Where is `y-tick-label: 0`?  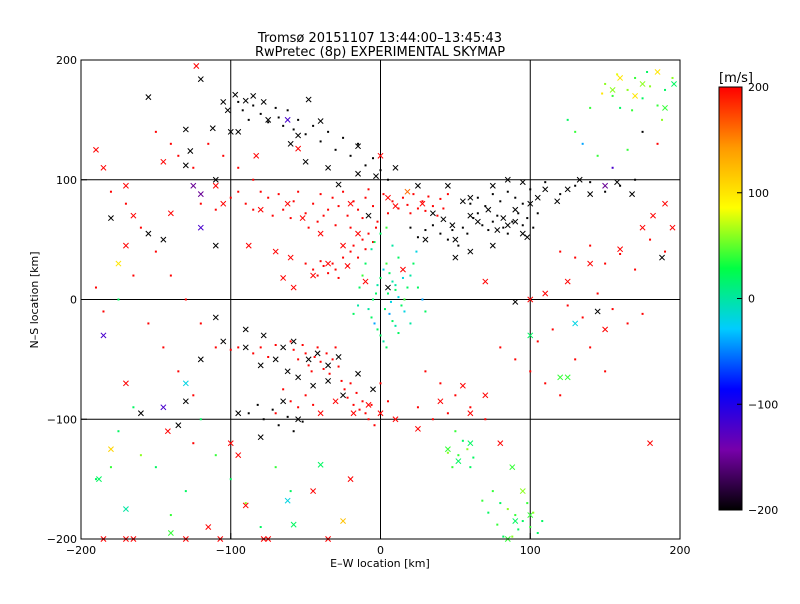 y-tick-label: 0 is located at coordinates (73, 300).